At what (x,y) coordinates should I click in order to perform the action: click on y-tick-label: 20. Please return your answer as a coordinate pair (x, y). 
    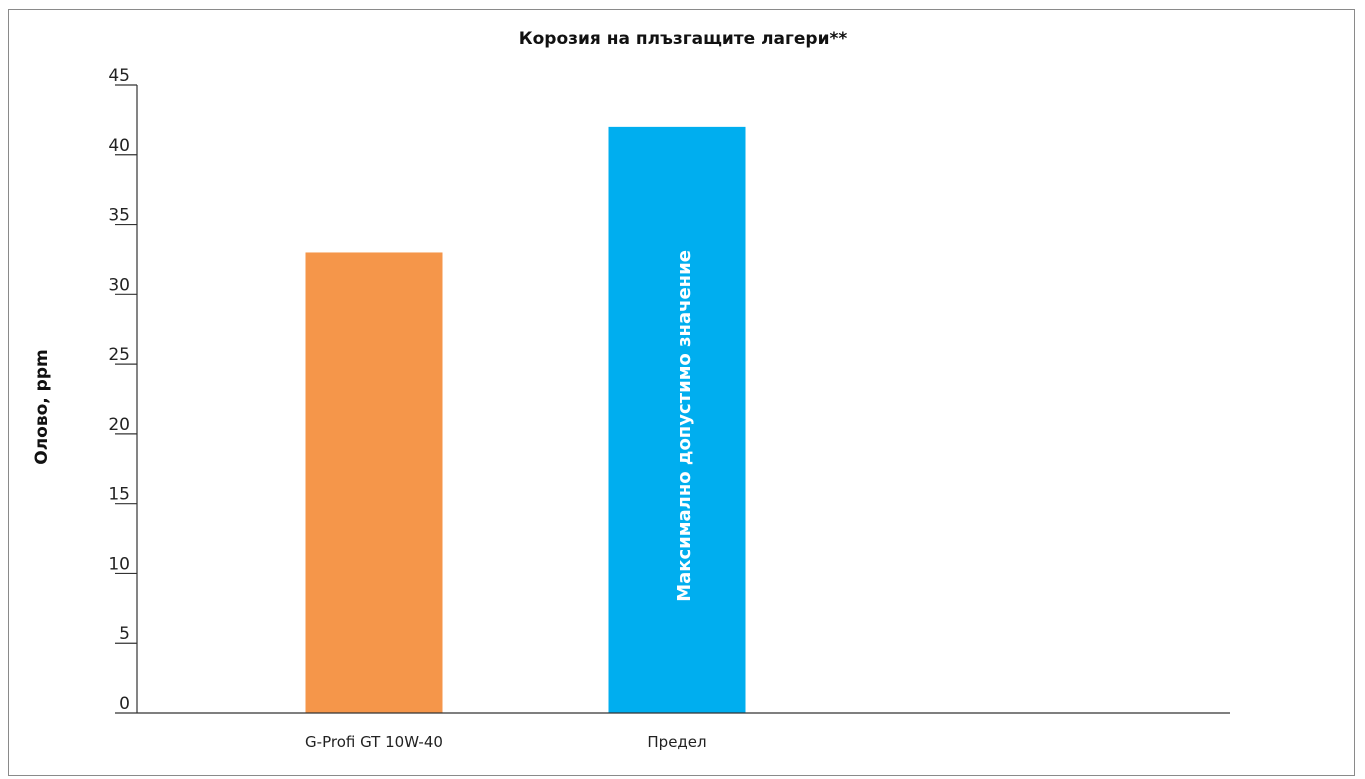
    Looking at the image, I should click on (119, 425).